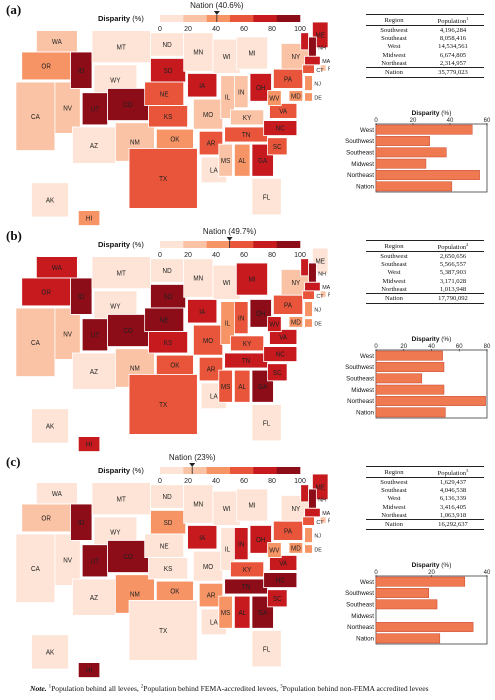 This screenshot has width=495, height=700. Describe the element at coordinates (312, 83) in the screenshot. I see `state-nj: NJ` at that location.